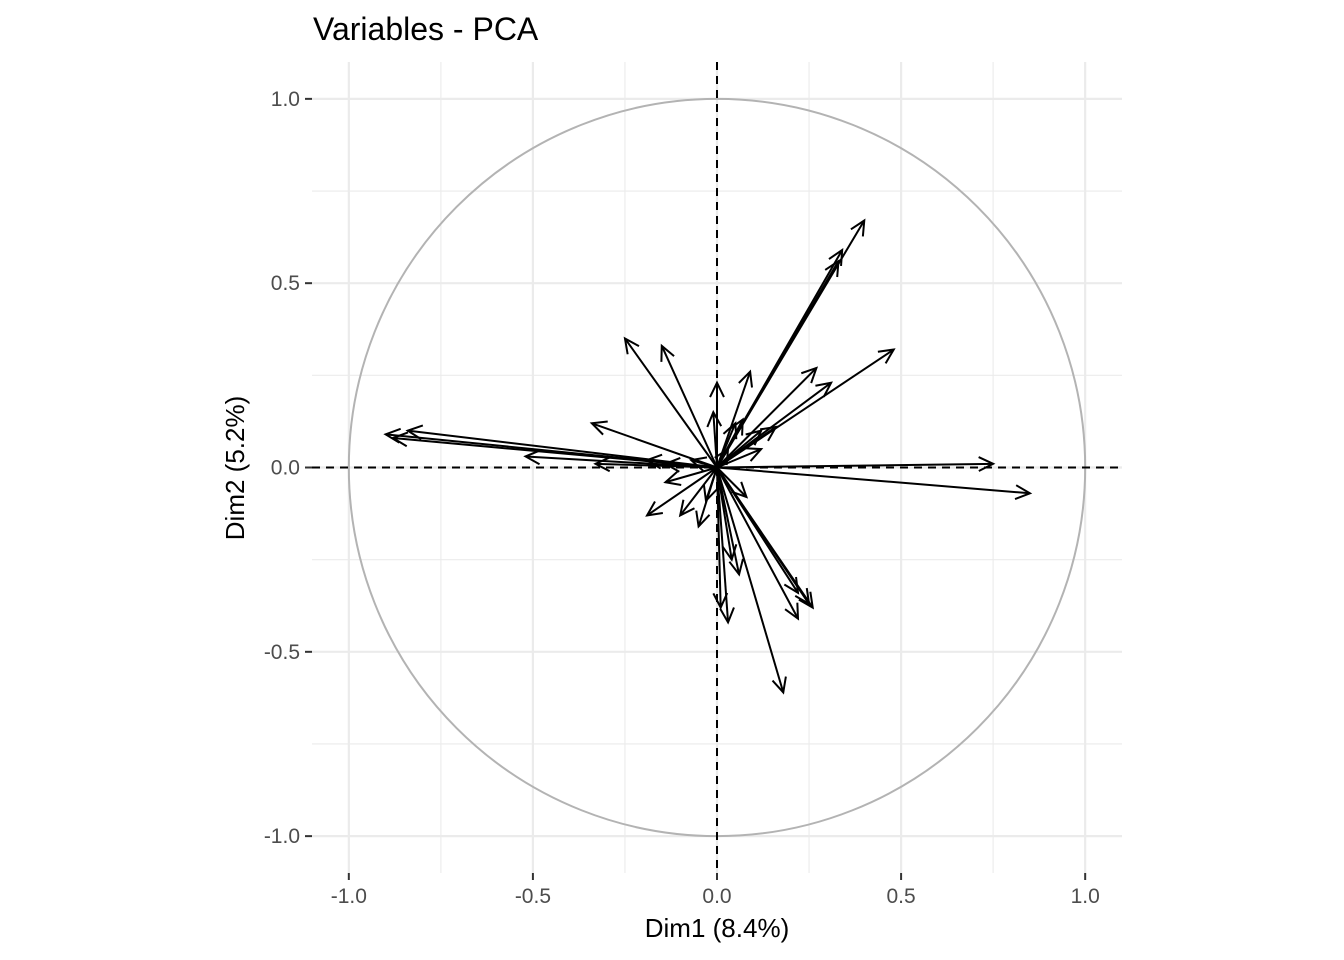 The height and width of the screenshot is (960, 1344). What do you see at coordinates (1085, 896) in the screenshot?
I see `x-tick-label: 1.0` at bounding box center [1085, 896].